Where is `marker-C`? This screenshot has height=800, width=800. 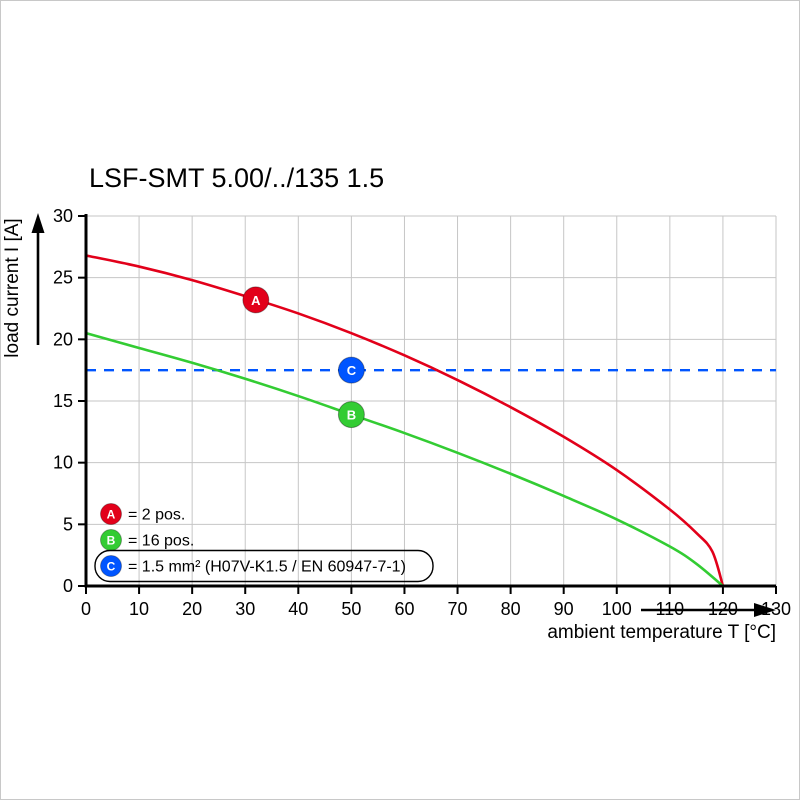
marker-C is located at coordinates (351, 370).